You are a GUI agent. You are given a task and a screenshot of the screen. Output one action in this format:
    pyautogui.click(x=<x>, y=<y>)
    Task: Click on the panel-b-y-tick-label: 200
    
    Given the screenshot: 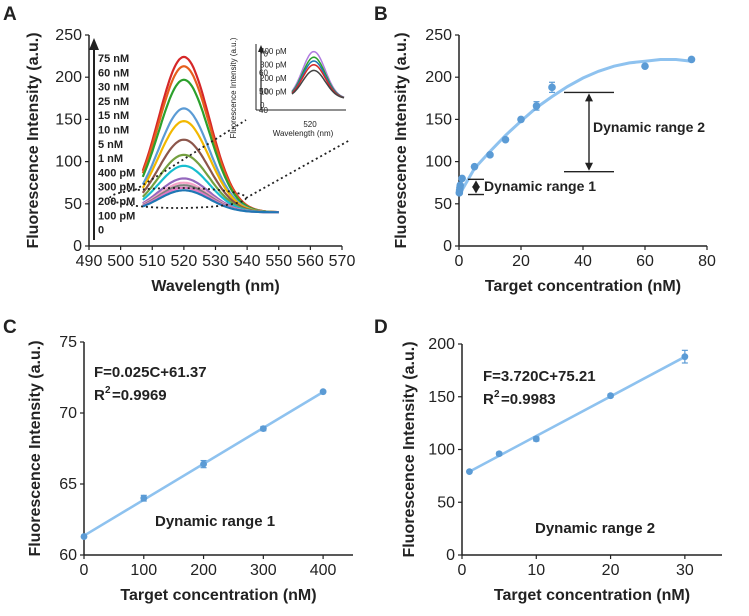 What is the action you would take?
    pyautogui.click(x=438, y=77)
    